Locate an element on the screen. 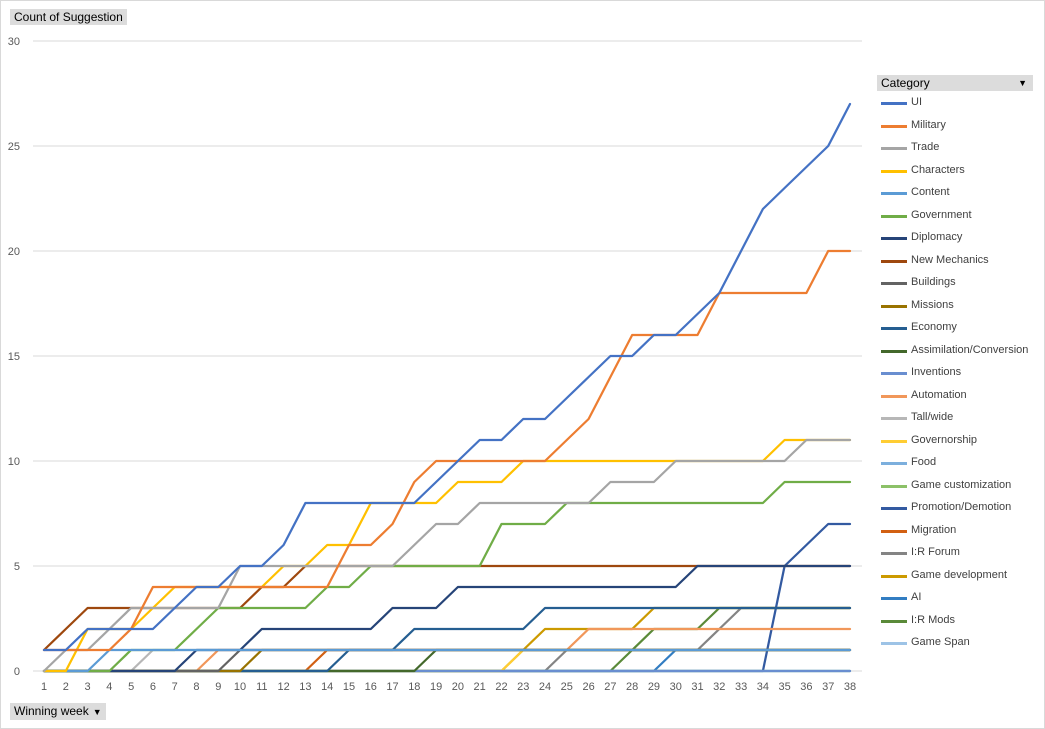  legend-item: Trade is located at coordinates (961, 152).